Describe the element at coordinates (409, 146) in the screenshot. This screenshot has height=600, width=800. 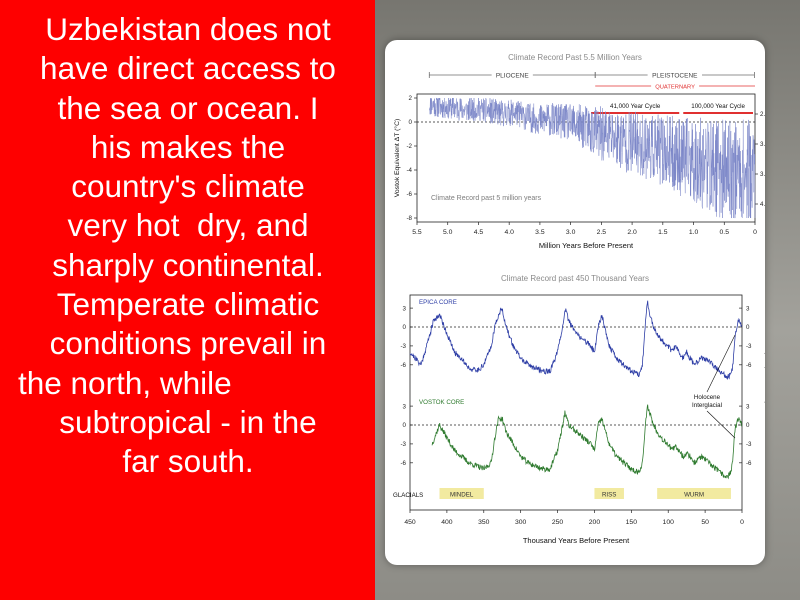
I see `y-tick-label: -2` at that location.